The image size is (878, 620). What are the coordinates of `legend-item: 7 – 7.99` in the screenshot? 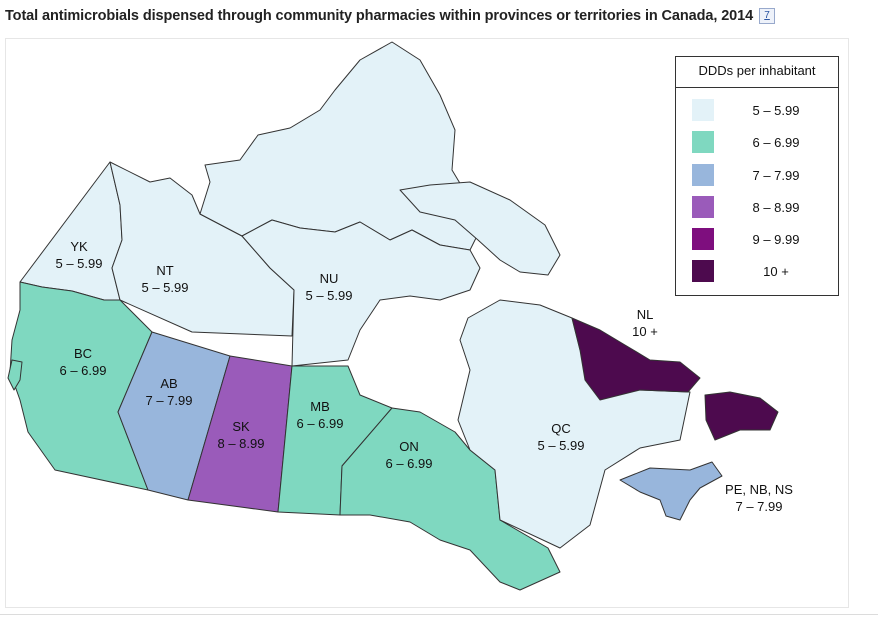 It's located at (757, 175).